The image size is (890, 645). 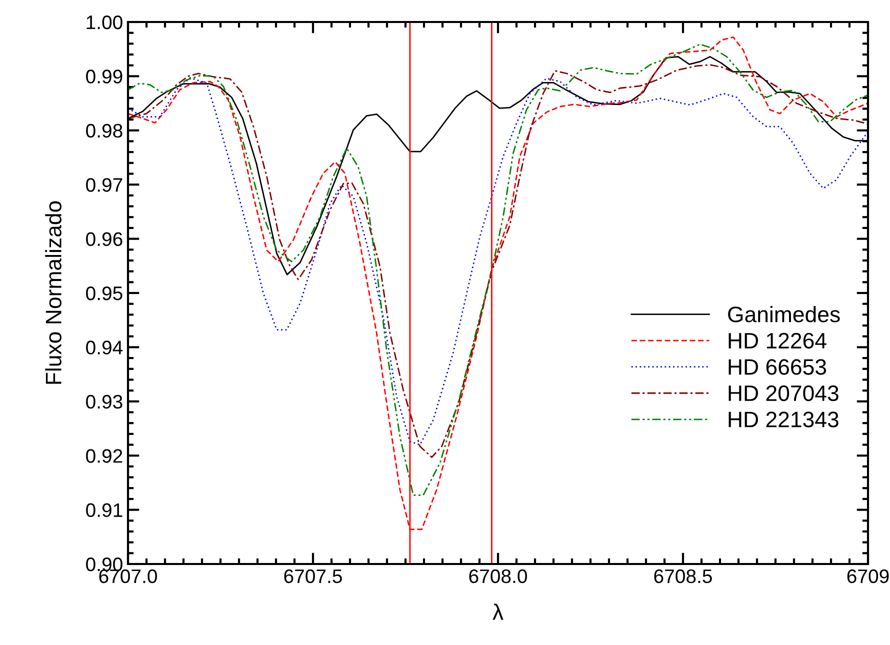 What do you see at coordinates (104, 564) in the screenshot?
I see `y-tick-label: 0.90` at bounding box center [104, 564].